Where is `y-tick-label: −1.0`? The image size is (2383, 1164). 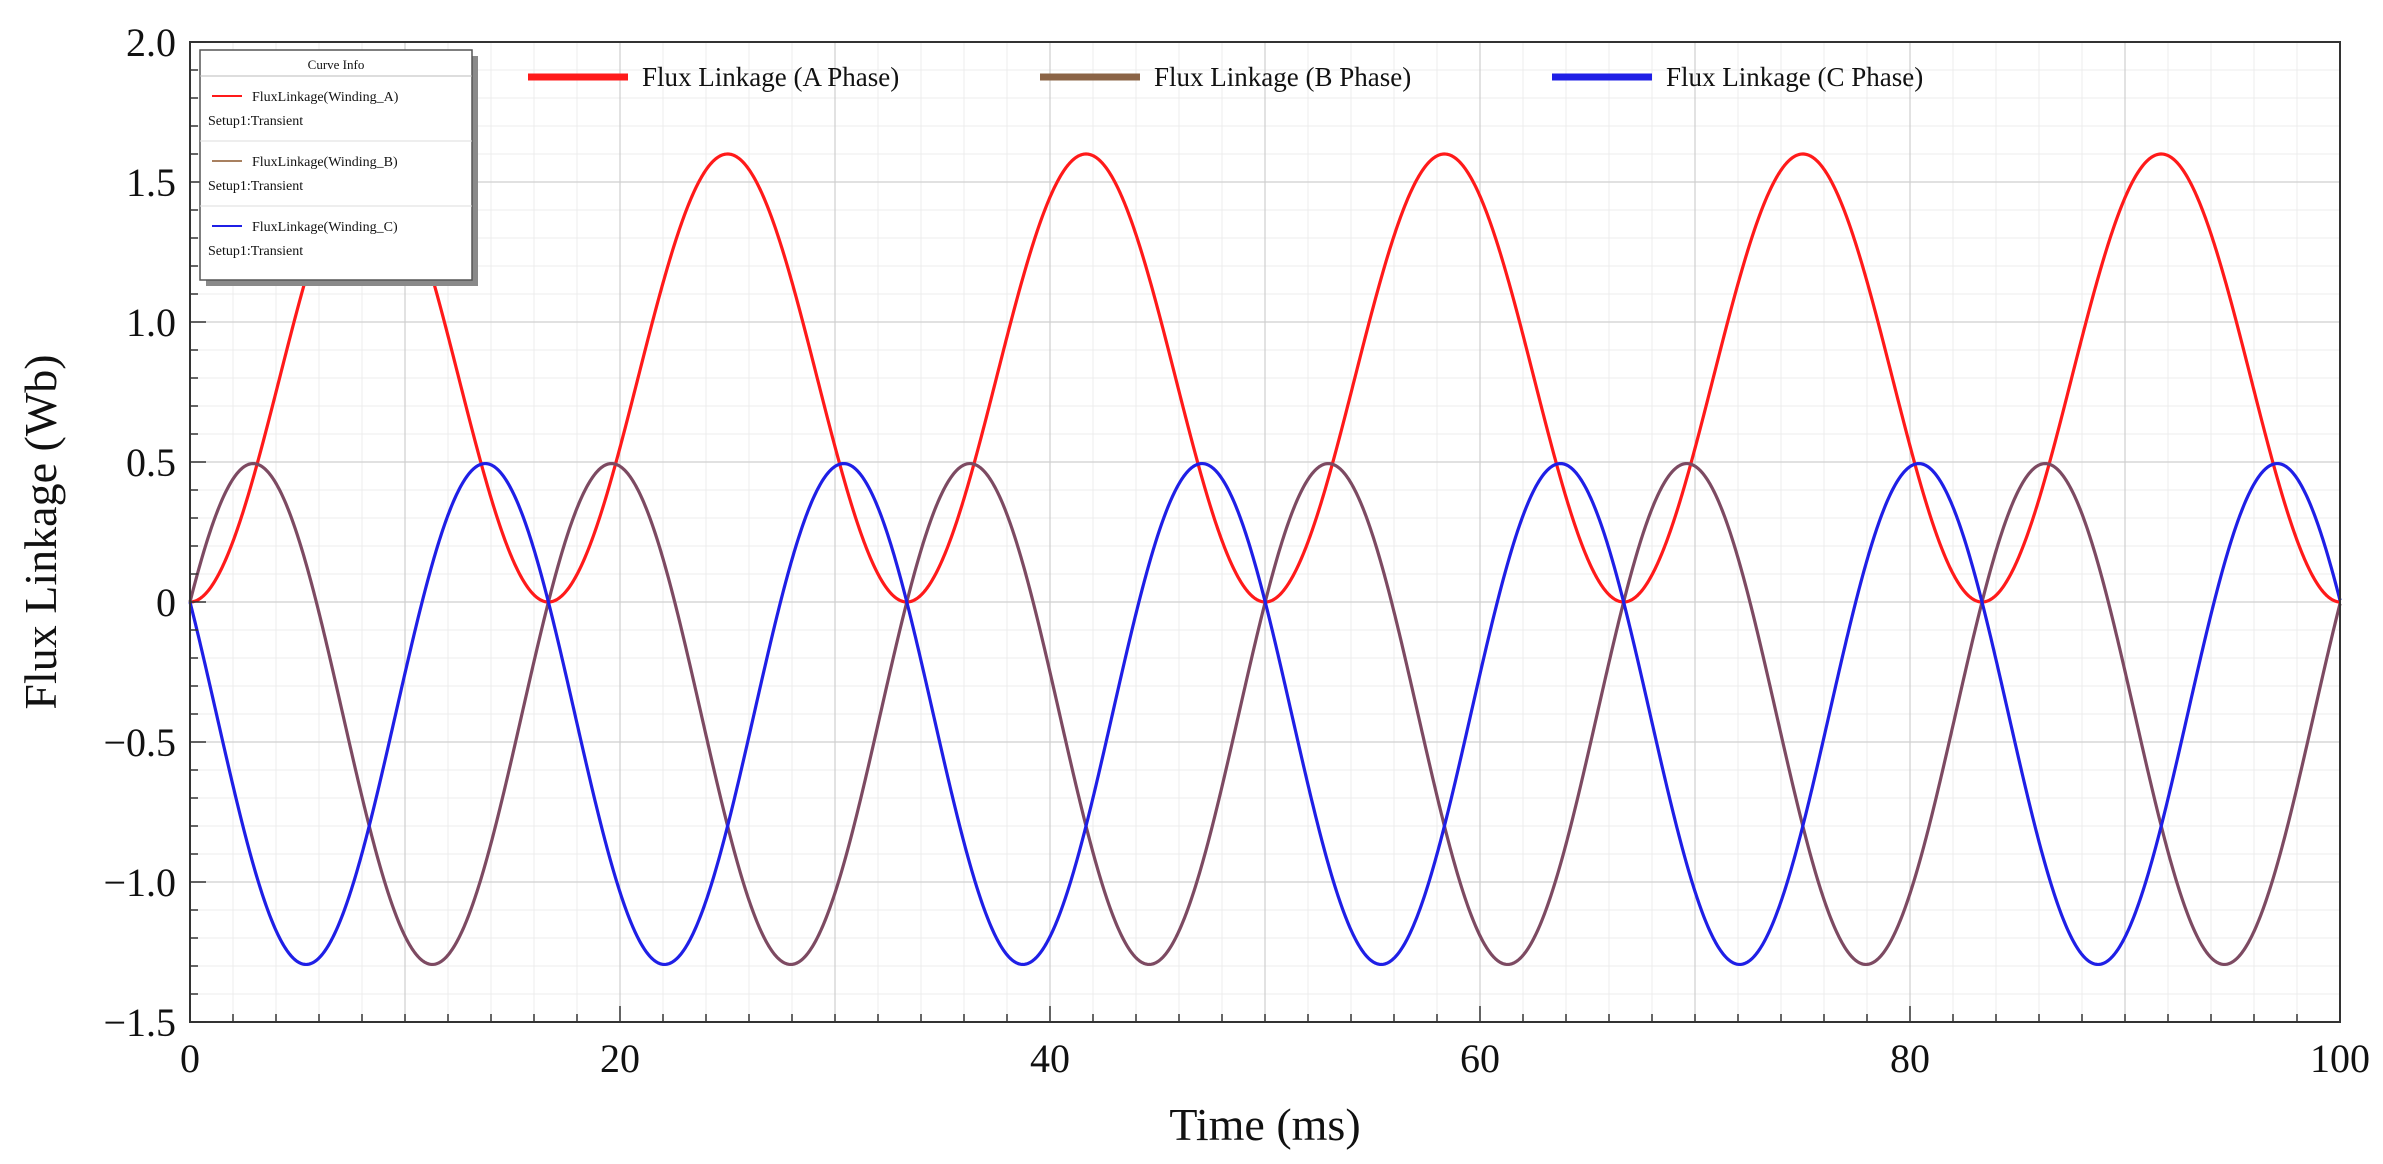
y-tick-label: −1.0 is located at coordinates (139, 882).